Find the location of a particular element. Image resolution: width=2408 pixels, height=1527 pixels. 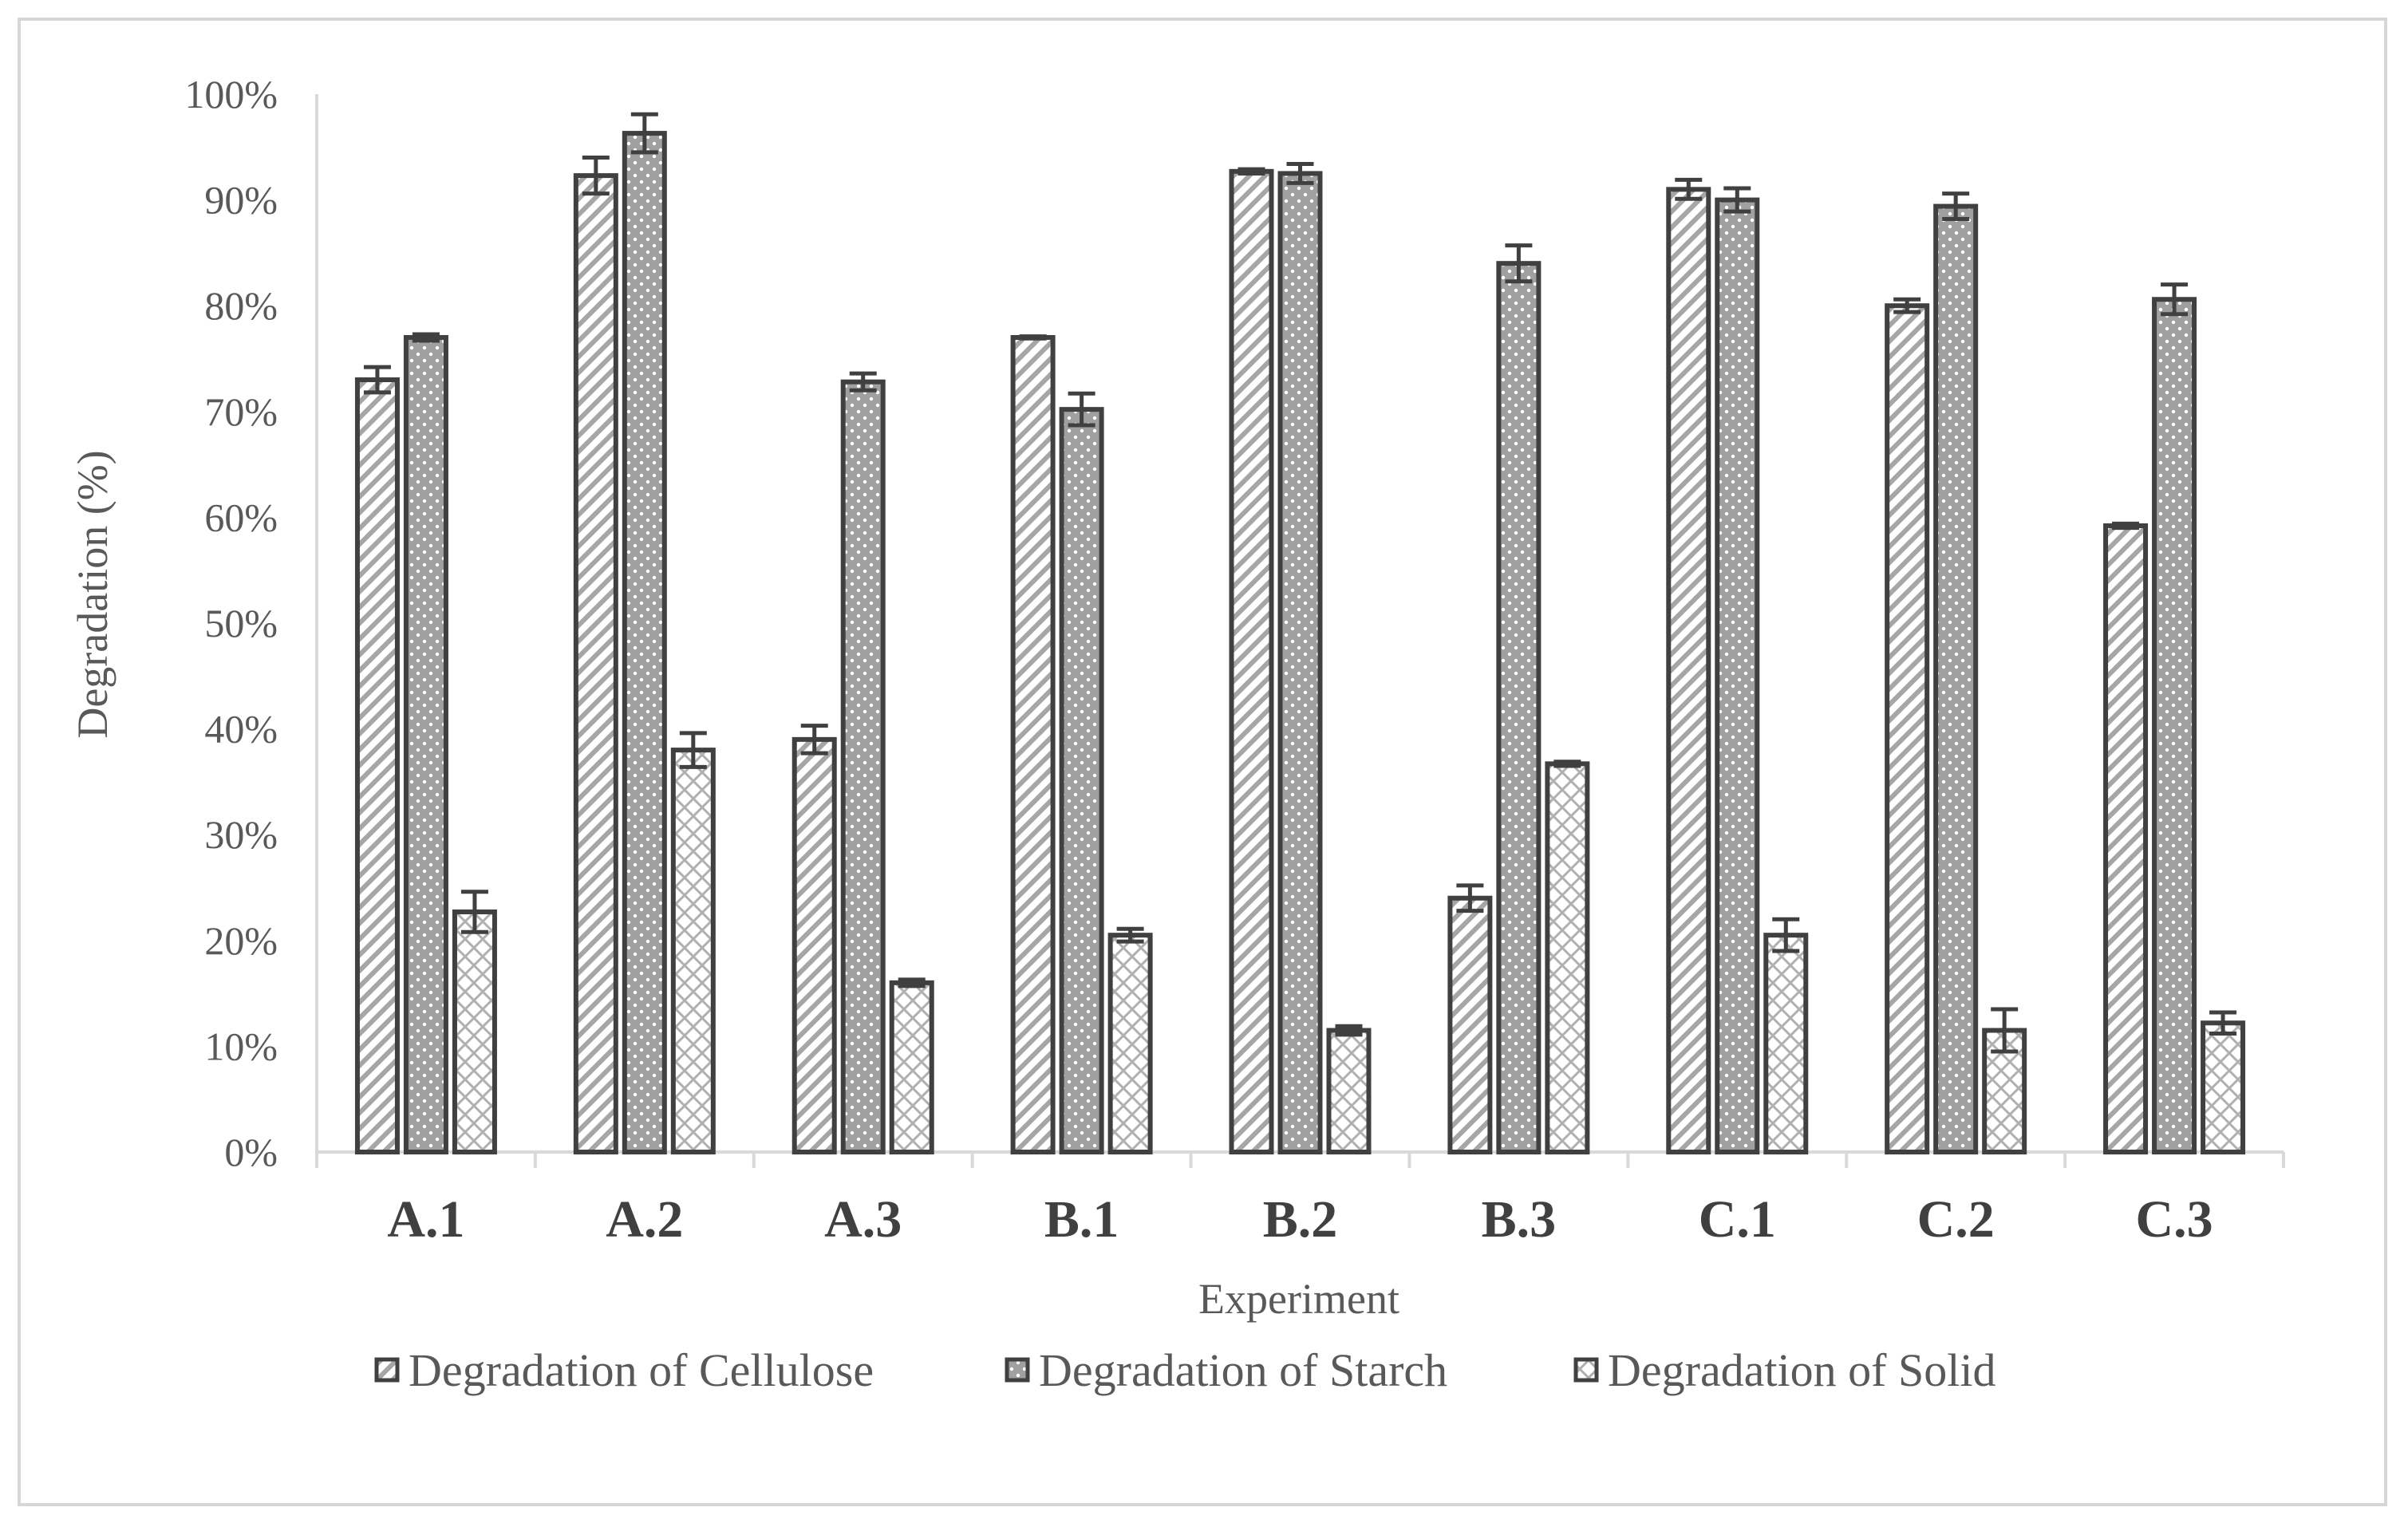

bar-dotted-gray-B.3 is located at coordinates (1519, 707).